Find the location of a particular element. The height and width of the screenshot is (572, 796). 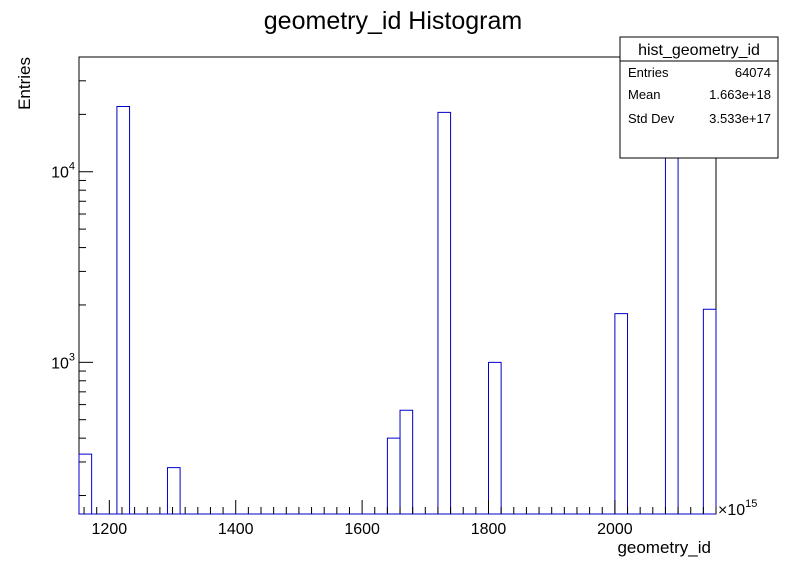

y-axis-ticks: 10³ 10⁴ is located at coordinates (72, 276).